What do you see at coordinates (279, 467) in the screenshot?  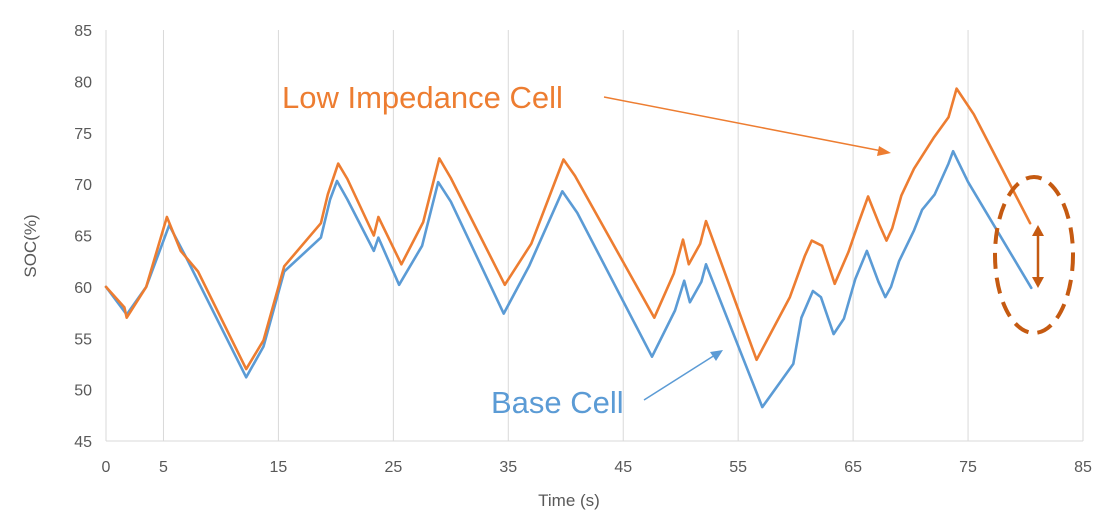 I see `x-tick-label: 15` at bounding box center [279, 467].